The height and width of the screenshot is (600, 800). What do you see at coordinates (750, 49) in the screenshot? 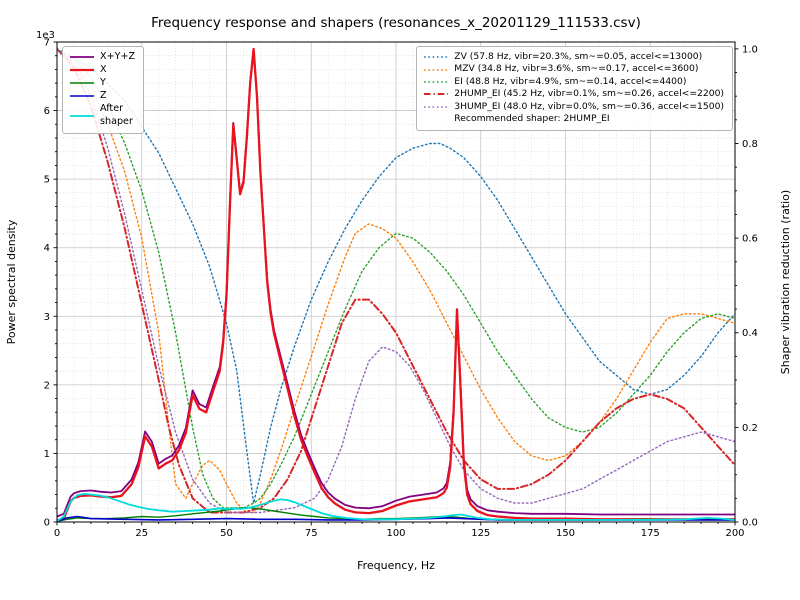
I see `y-right-tick-label: 1.0` at bounding box center [750, 49].